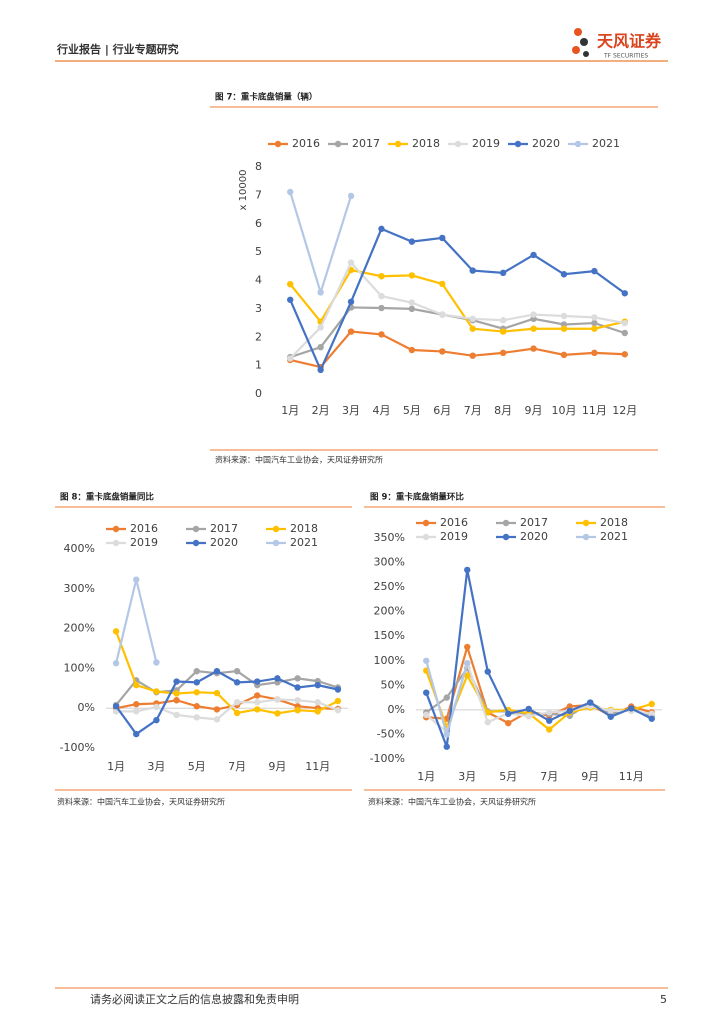  What do you see at coordinates (578, 32) in the screenshot?
I see `logo-dot` at bounding box center [578, 32].